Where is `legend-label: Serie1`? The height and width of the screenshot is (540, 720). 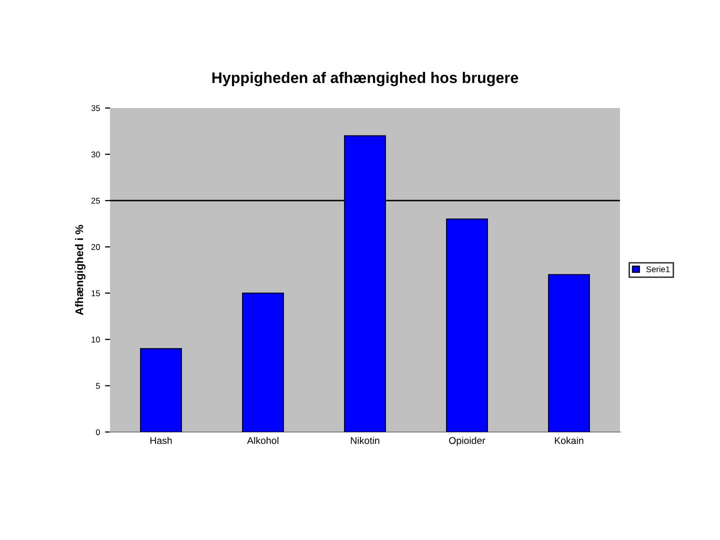
legend-label: Serie1 is located at coordinates (658, 269).